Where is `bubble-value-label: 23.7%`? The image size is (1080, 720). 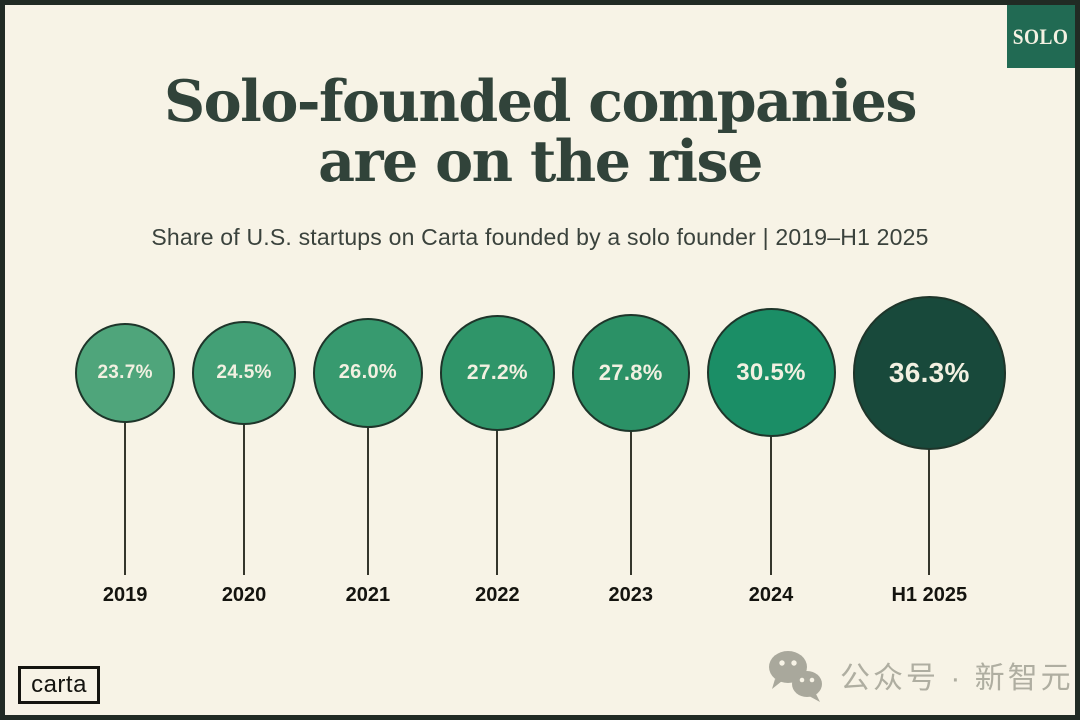
bubble-value-label: 23.7% is located at coordinates (125, 372).